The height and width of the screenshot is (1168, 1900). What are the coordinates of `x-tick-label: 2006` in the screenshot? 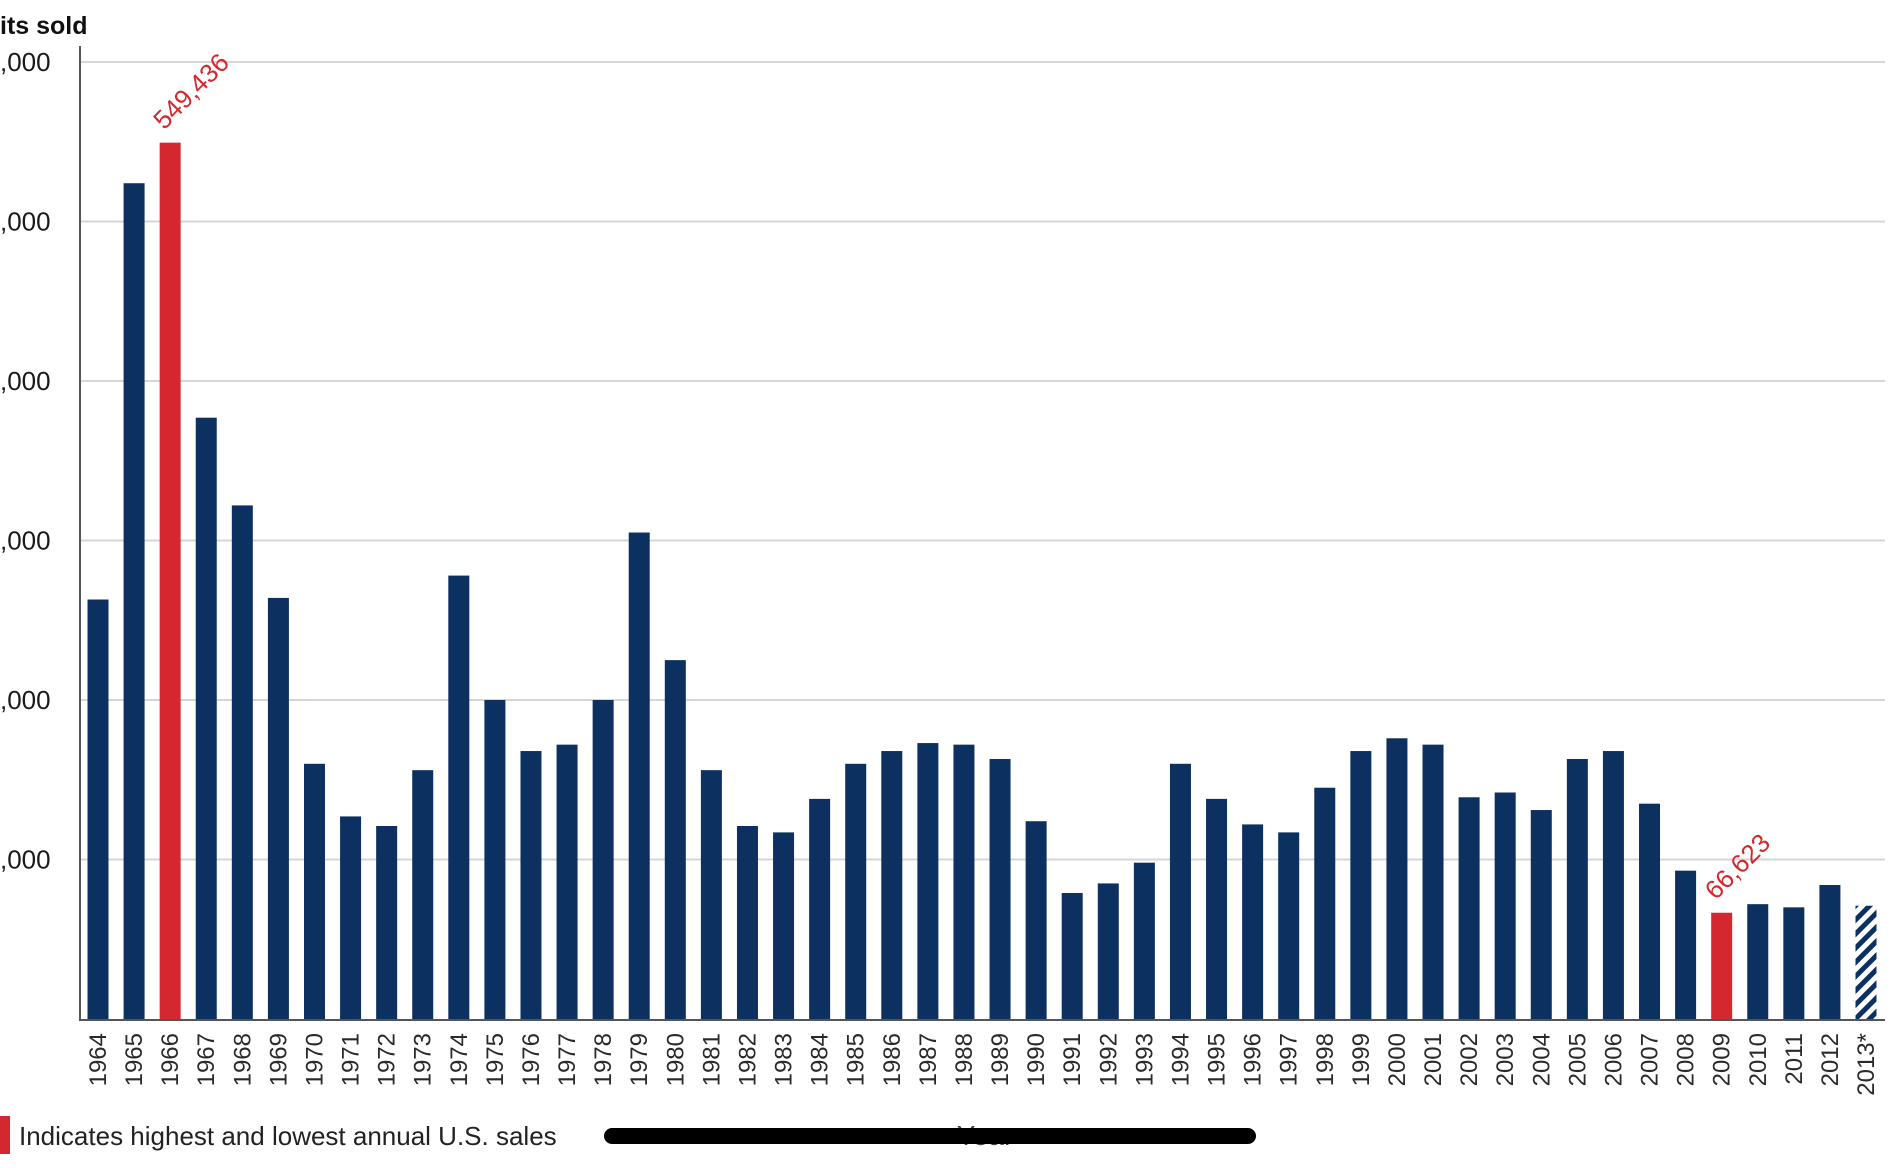 It's located at (1613, 1059).